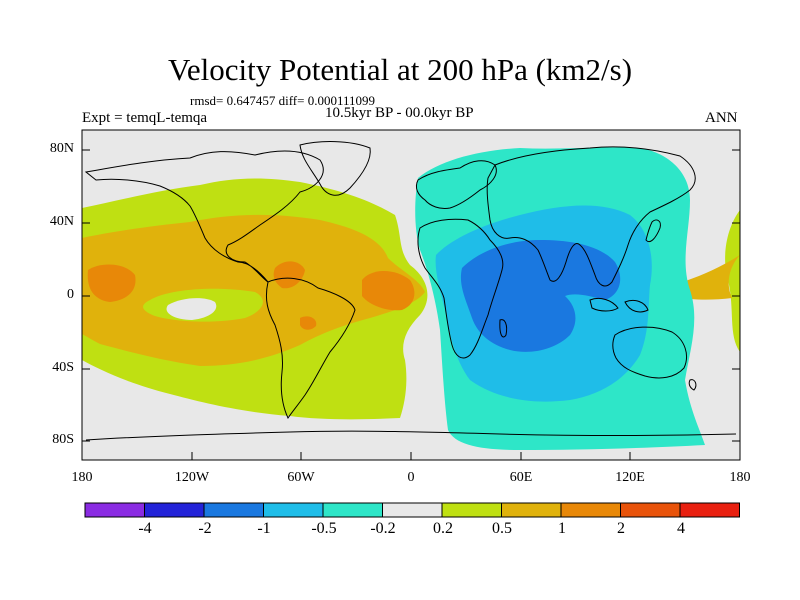  I want to click on x-tick-label: 0, so click(411, 477).